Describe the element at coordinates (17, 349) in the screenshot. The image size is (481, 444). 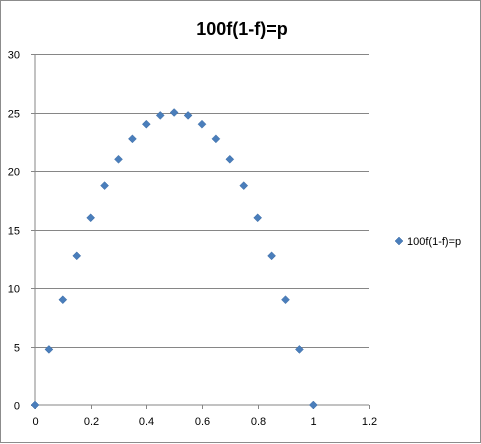
I see `y-tick-label: 5` at that location.